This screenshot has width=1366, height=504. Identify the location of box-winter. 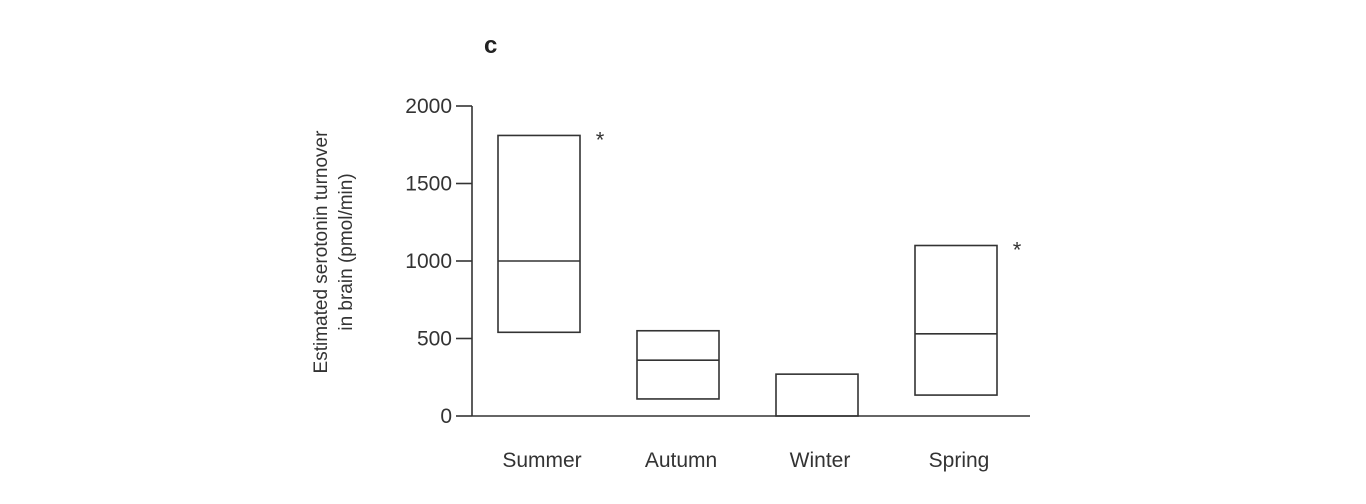
(817, 395).